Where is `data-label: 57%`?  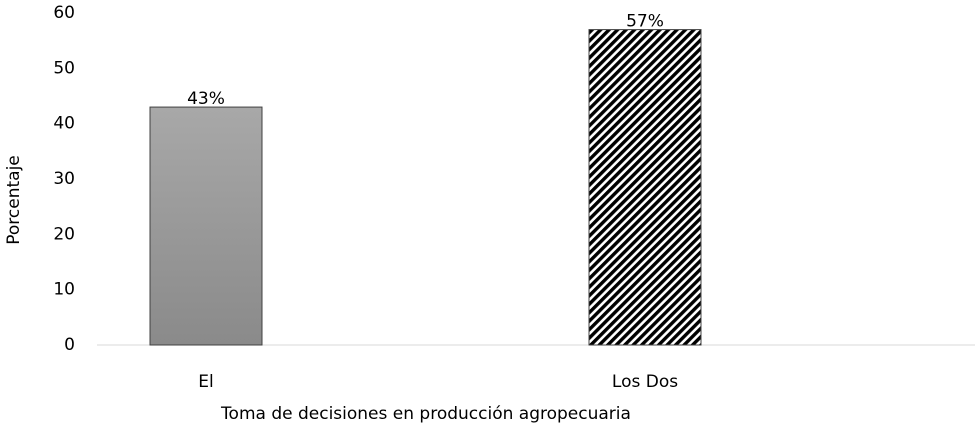 data-label: 57% is located at coordinates (645, 22).